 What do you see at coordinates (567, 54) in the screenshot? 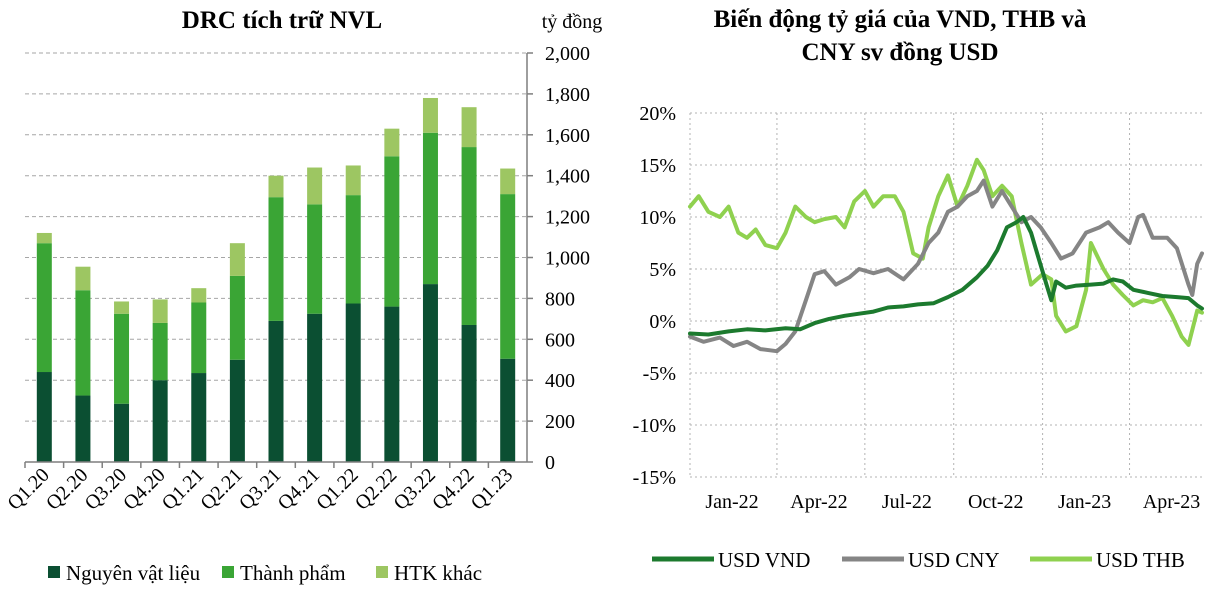
I see `bar-chart-y-tick-label: 2,000` at bounding box center [567, 54].